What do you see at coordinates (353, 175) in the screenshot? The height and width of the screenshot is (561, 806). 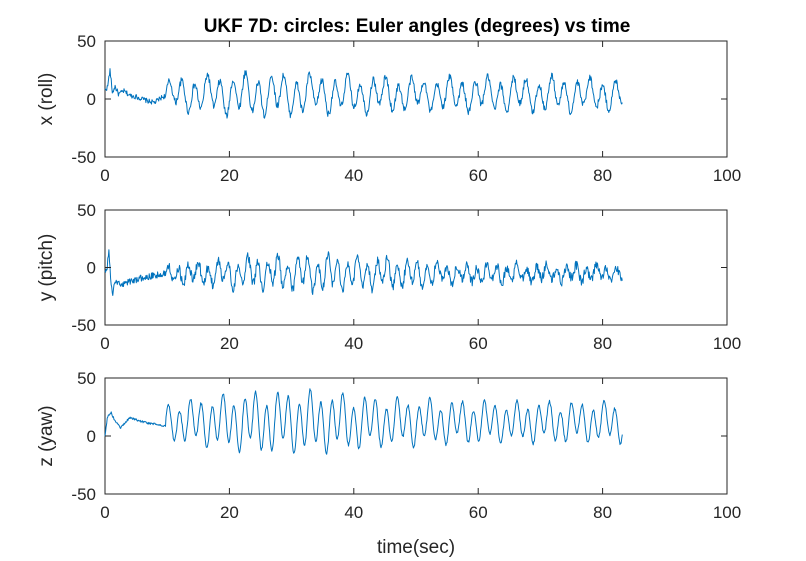 I see `x-tick-label-roll: 40` at bounding box center [353, 175].